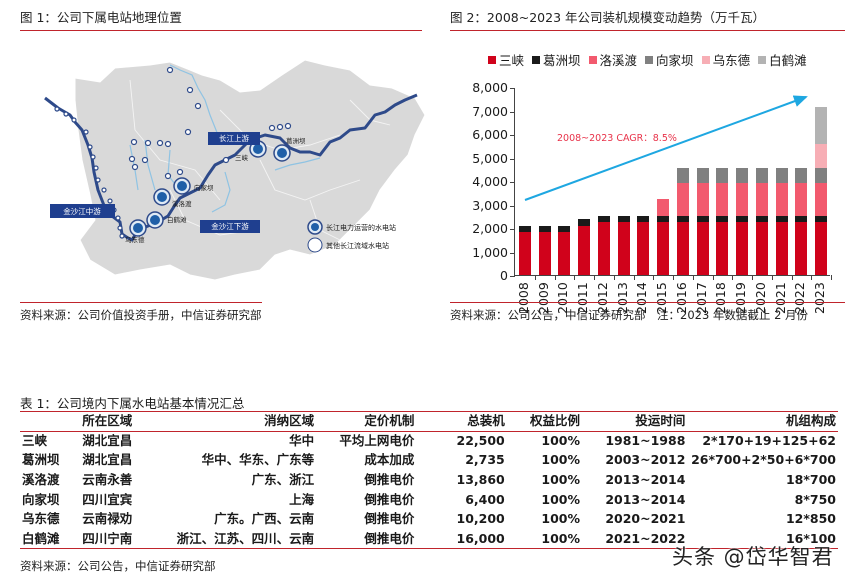  I want to click on table-cell: 溪洛渡, so click(41, 480).